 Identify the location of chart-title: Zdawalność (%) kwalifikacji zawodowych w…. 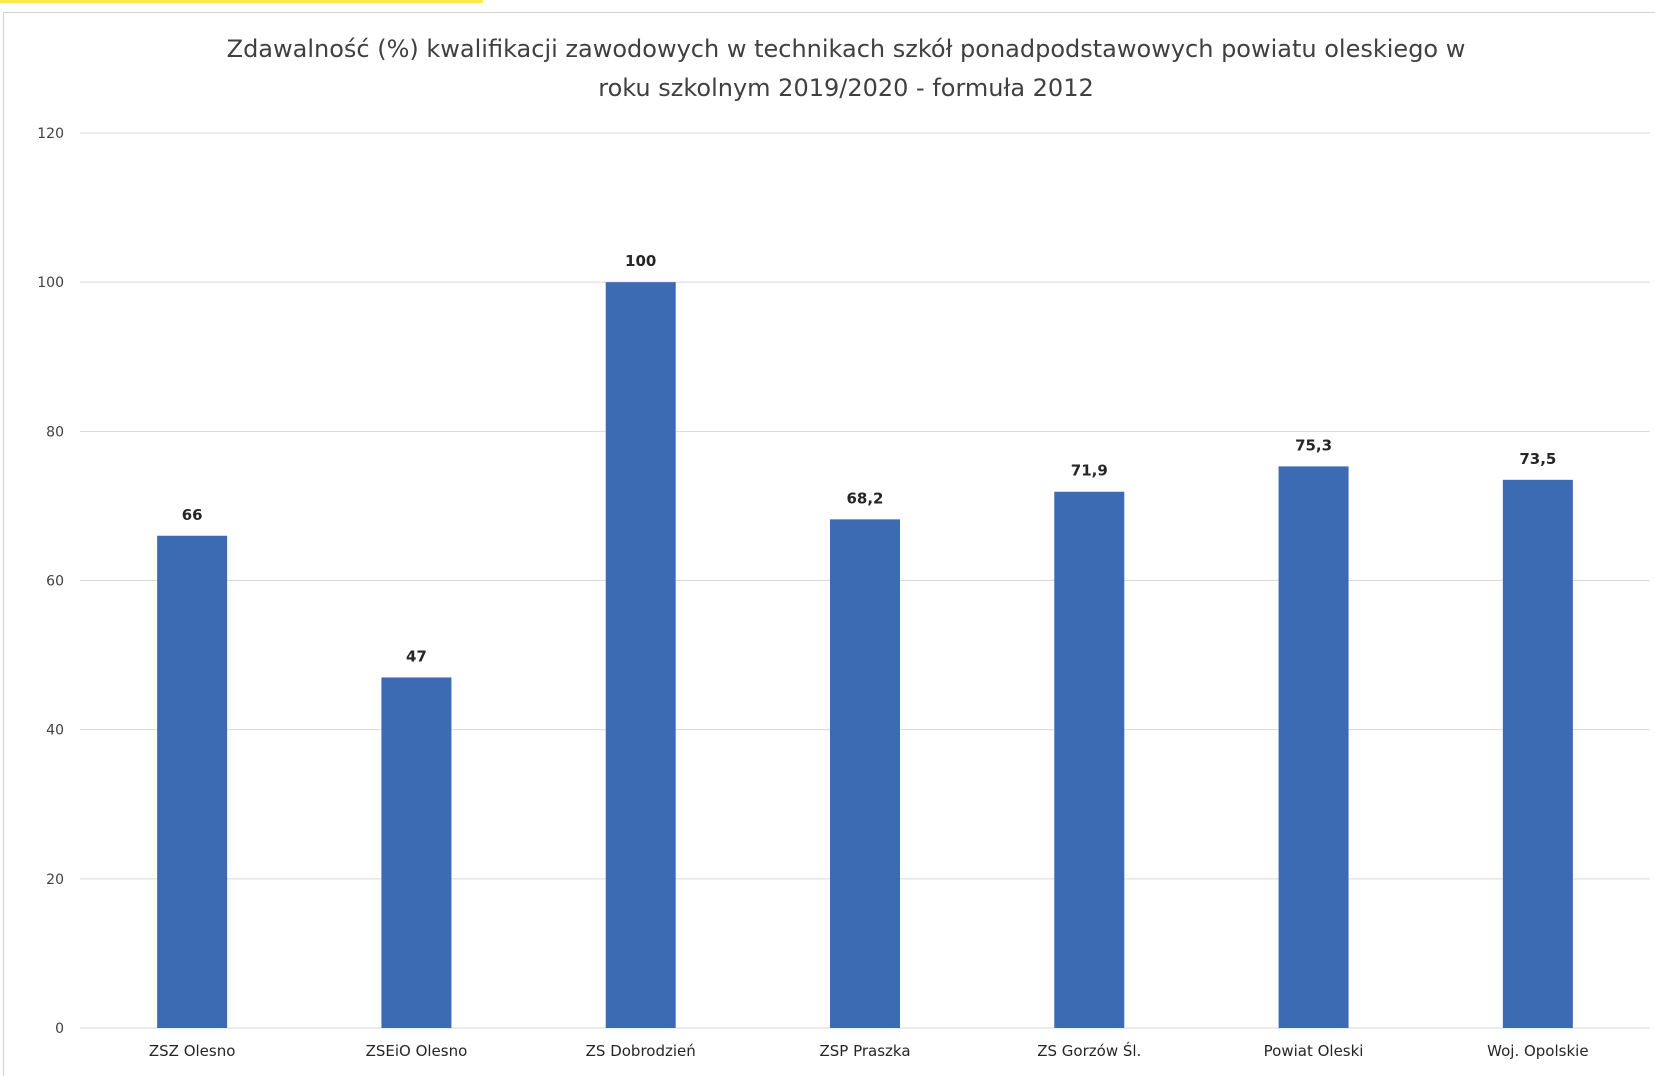
(846, 68).